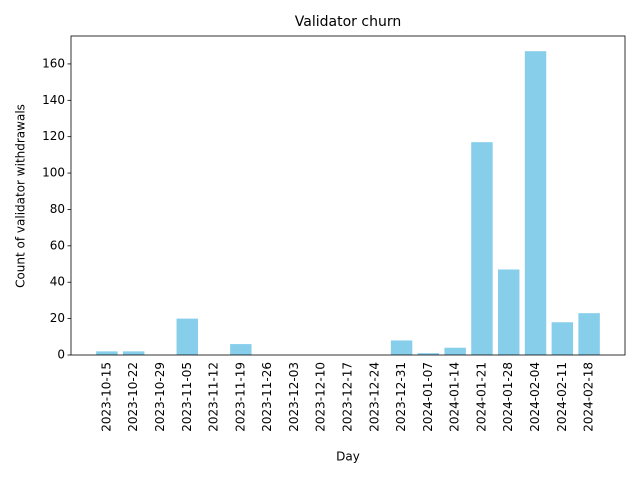 This screenshot has width=640, height=480. What do you see at coordinates (348, 397) in the screenshot?
I see `x-tick-label: 2023-12-17` at bounding box center [348, 397].